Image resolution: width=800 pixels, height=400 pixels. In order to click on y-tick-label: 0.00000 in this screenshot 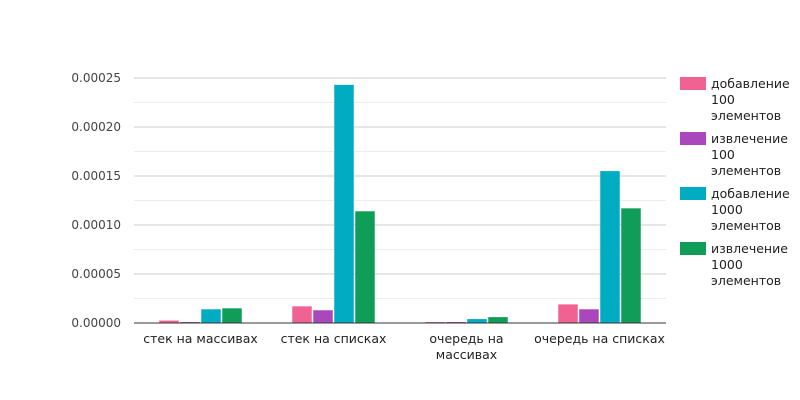, I will do `click(96, 323)`.